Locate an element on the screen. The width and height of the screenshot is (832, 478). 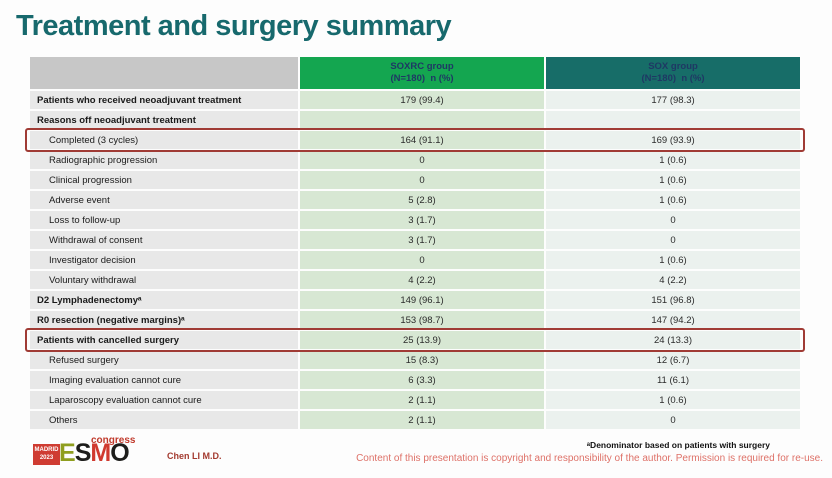
esmo-wordmark: ESMO is located at coordinates (94, 453).